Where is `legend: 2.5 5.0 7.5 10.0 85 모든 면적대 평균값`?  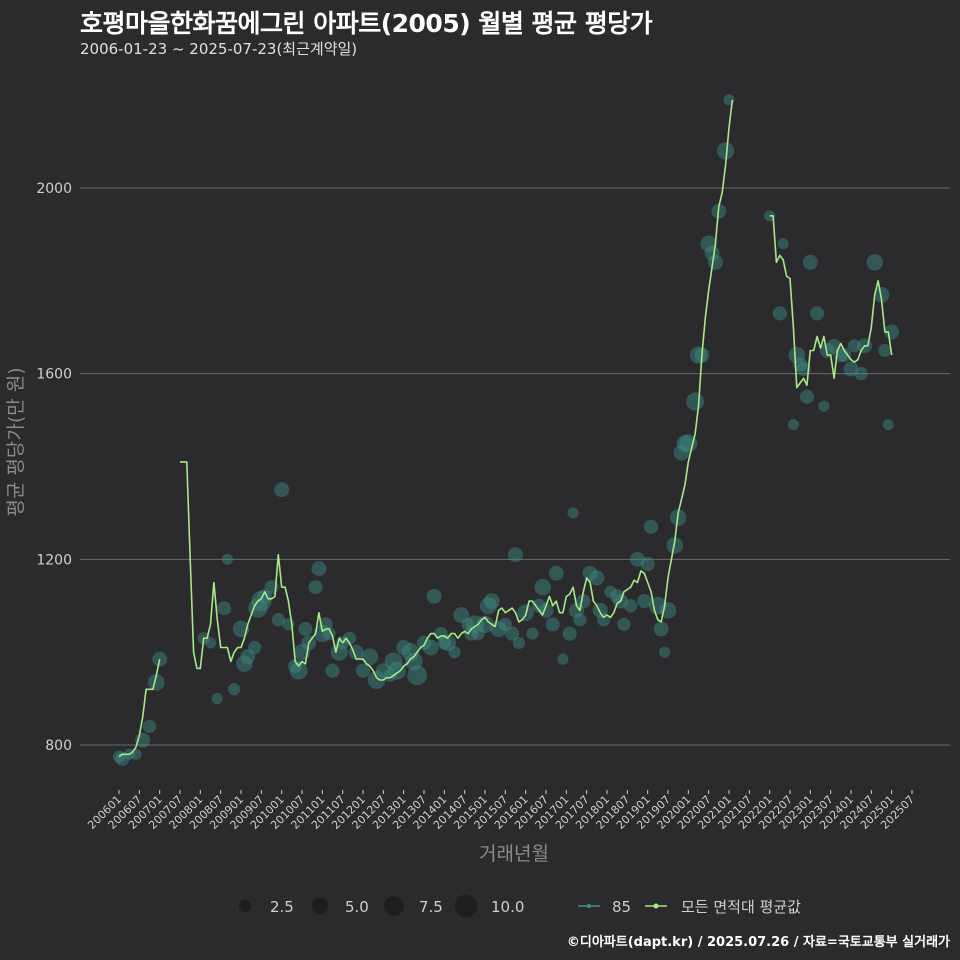
legend: 2.5 5.0 7.5 10.0 85 모든 면적대 평균값 is located at coordinates (519, 906).